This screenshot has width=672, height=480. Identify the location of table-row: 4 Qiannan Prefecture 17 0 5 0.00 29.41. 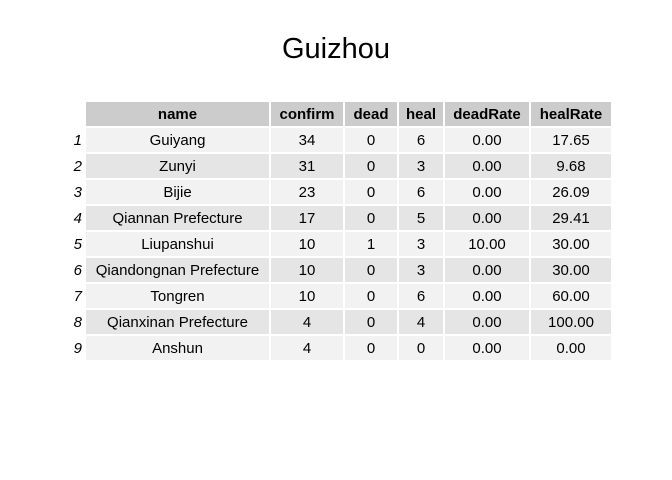
(339, 218).